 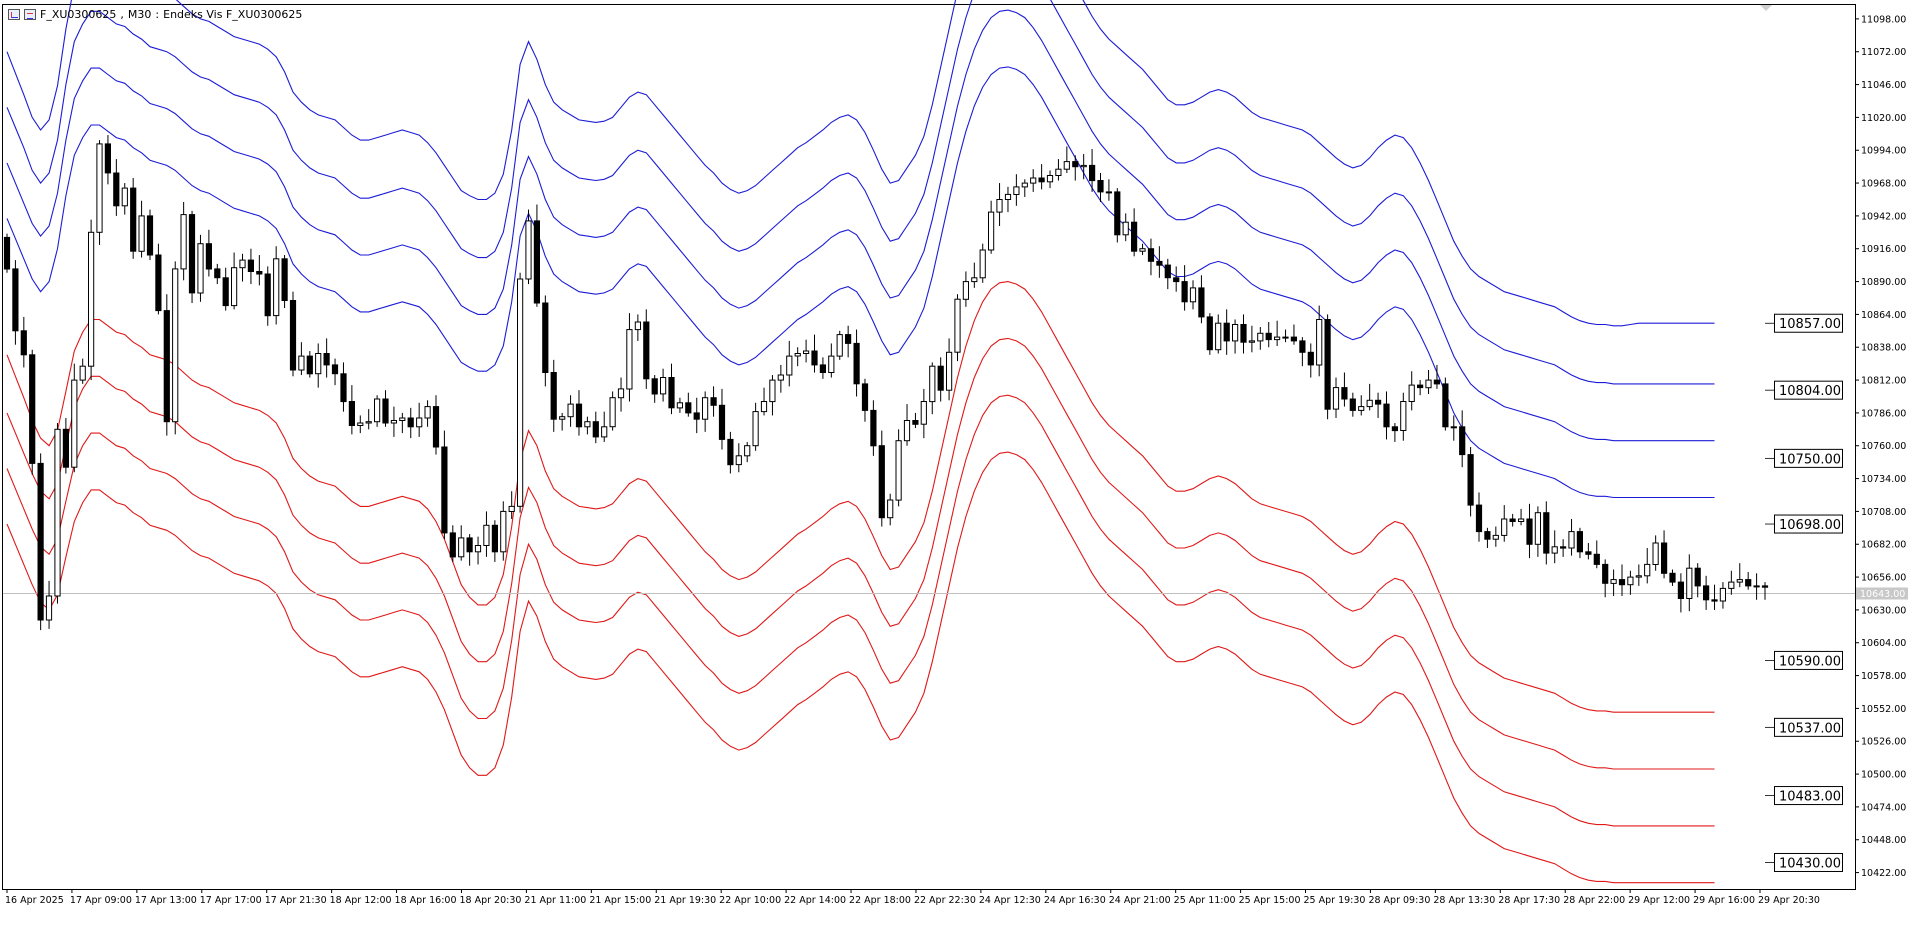 What do you see at coordinates (1075, 900) in the screenshot?
I see `x-tick-label: 24 Apr 16:30` at bounding box center [1075, 900].